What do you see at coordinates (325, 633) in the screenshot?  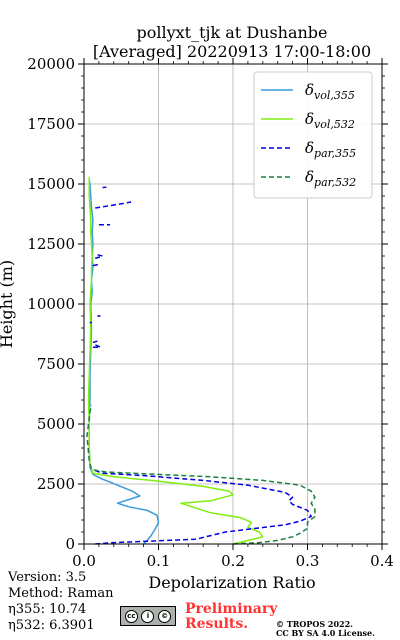 I see `copyright-line2: CC BY SA 4.0 License.` at bounding box center [325, 633].